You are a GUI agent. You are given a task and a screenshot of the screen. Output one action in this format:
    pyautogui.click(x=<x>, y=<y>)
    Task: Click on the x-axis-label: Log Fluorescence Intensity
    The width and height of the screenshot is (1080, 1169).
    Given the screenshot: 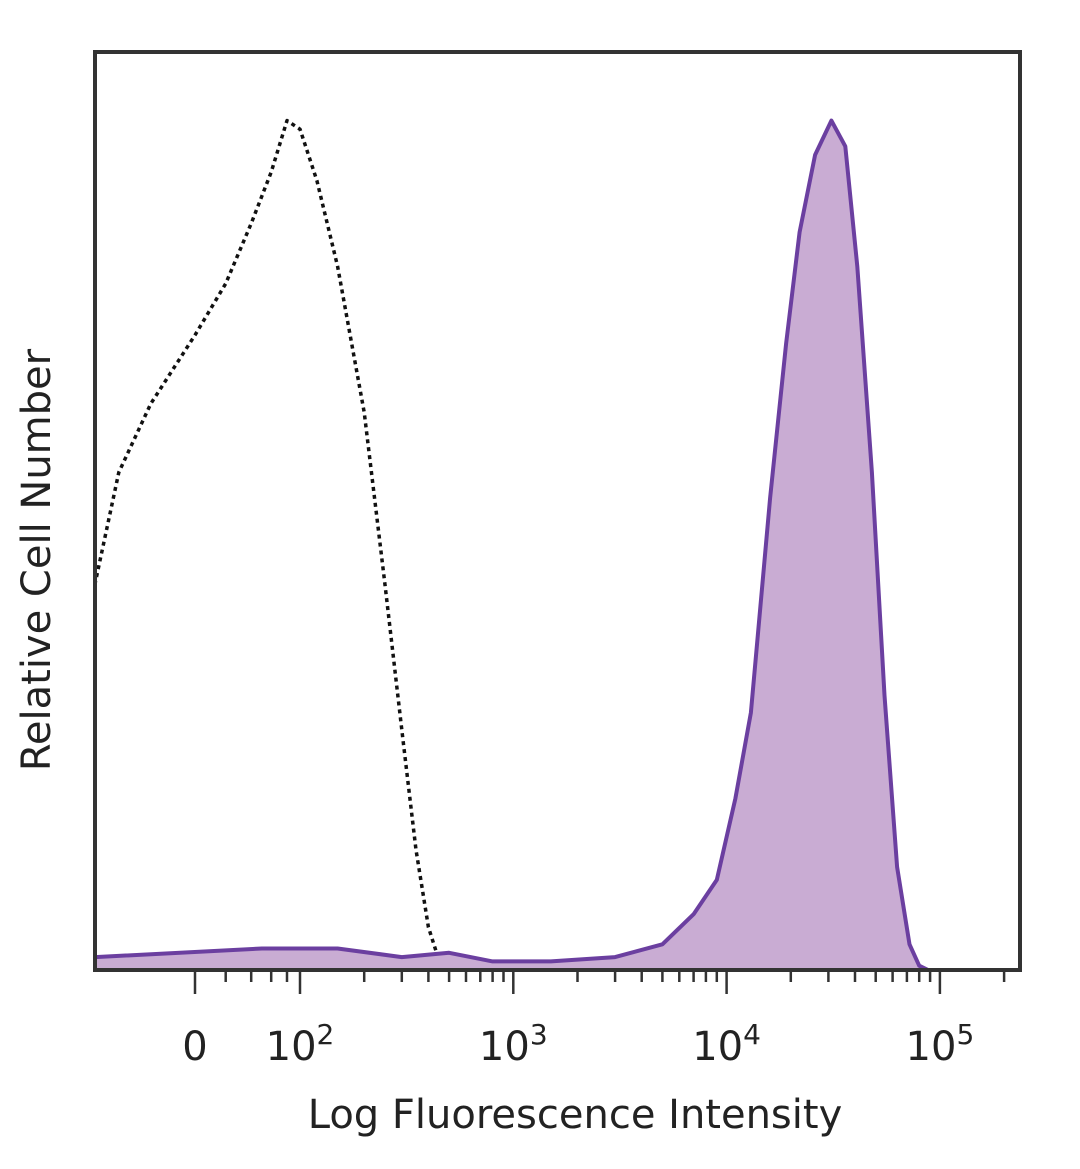 What is the action you would take?
    pyautogui.click(x=575, y=1115)
    